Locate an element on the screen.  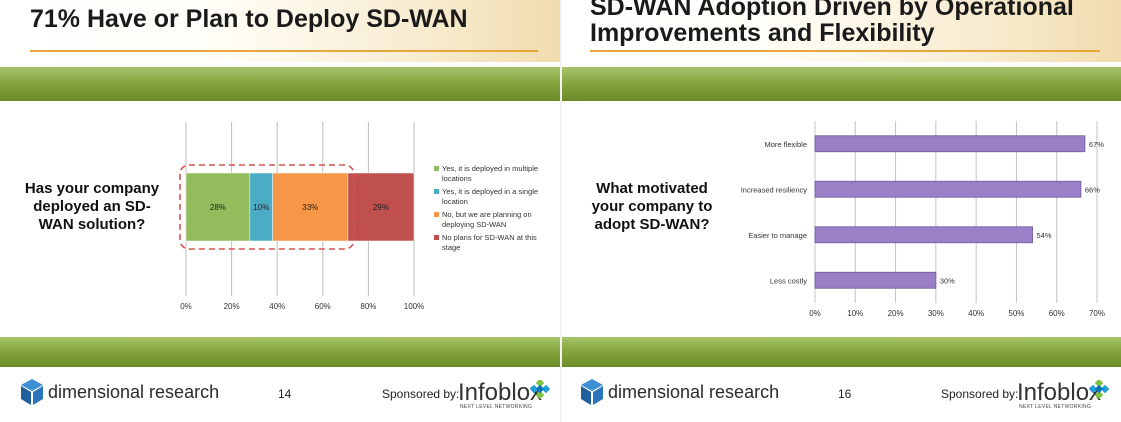
data-label: 29% is located at coordinates (381, 207).